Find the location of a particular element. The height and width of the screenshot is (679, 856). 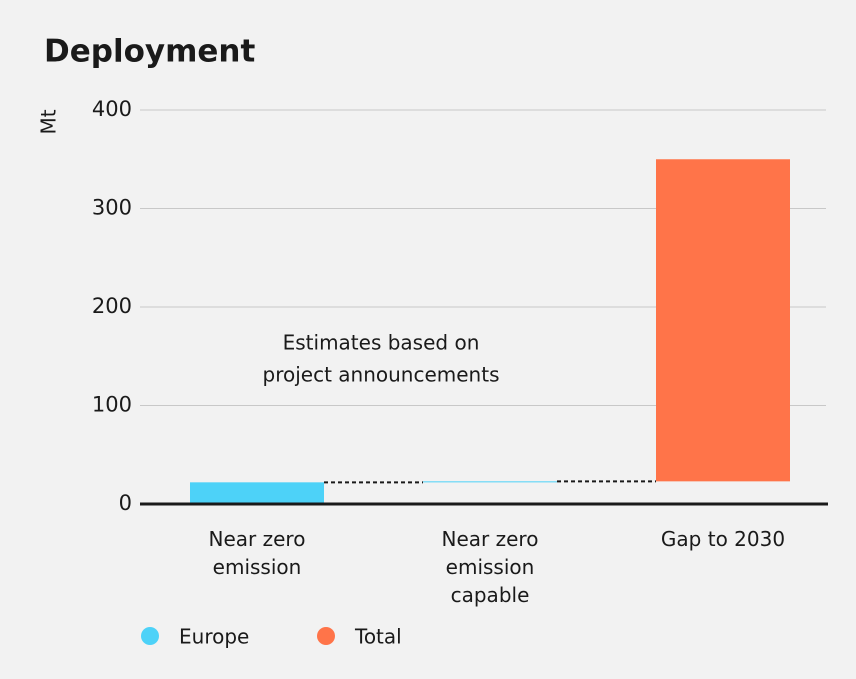

y-tick-label: 400 is located at coordinates (112, 109).